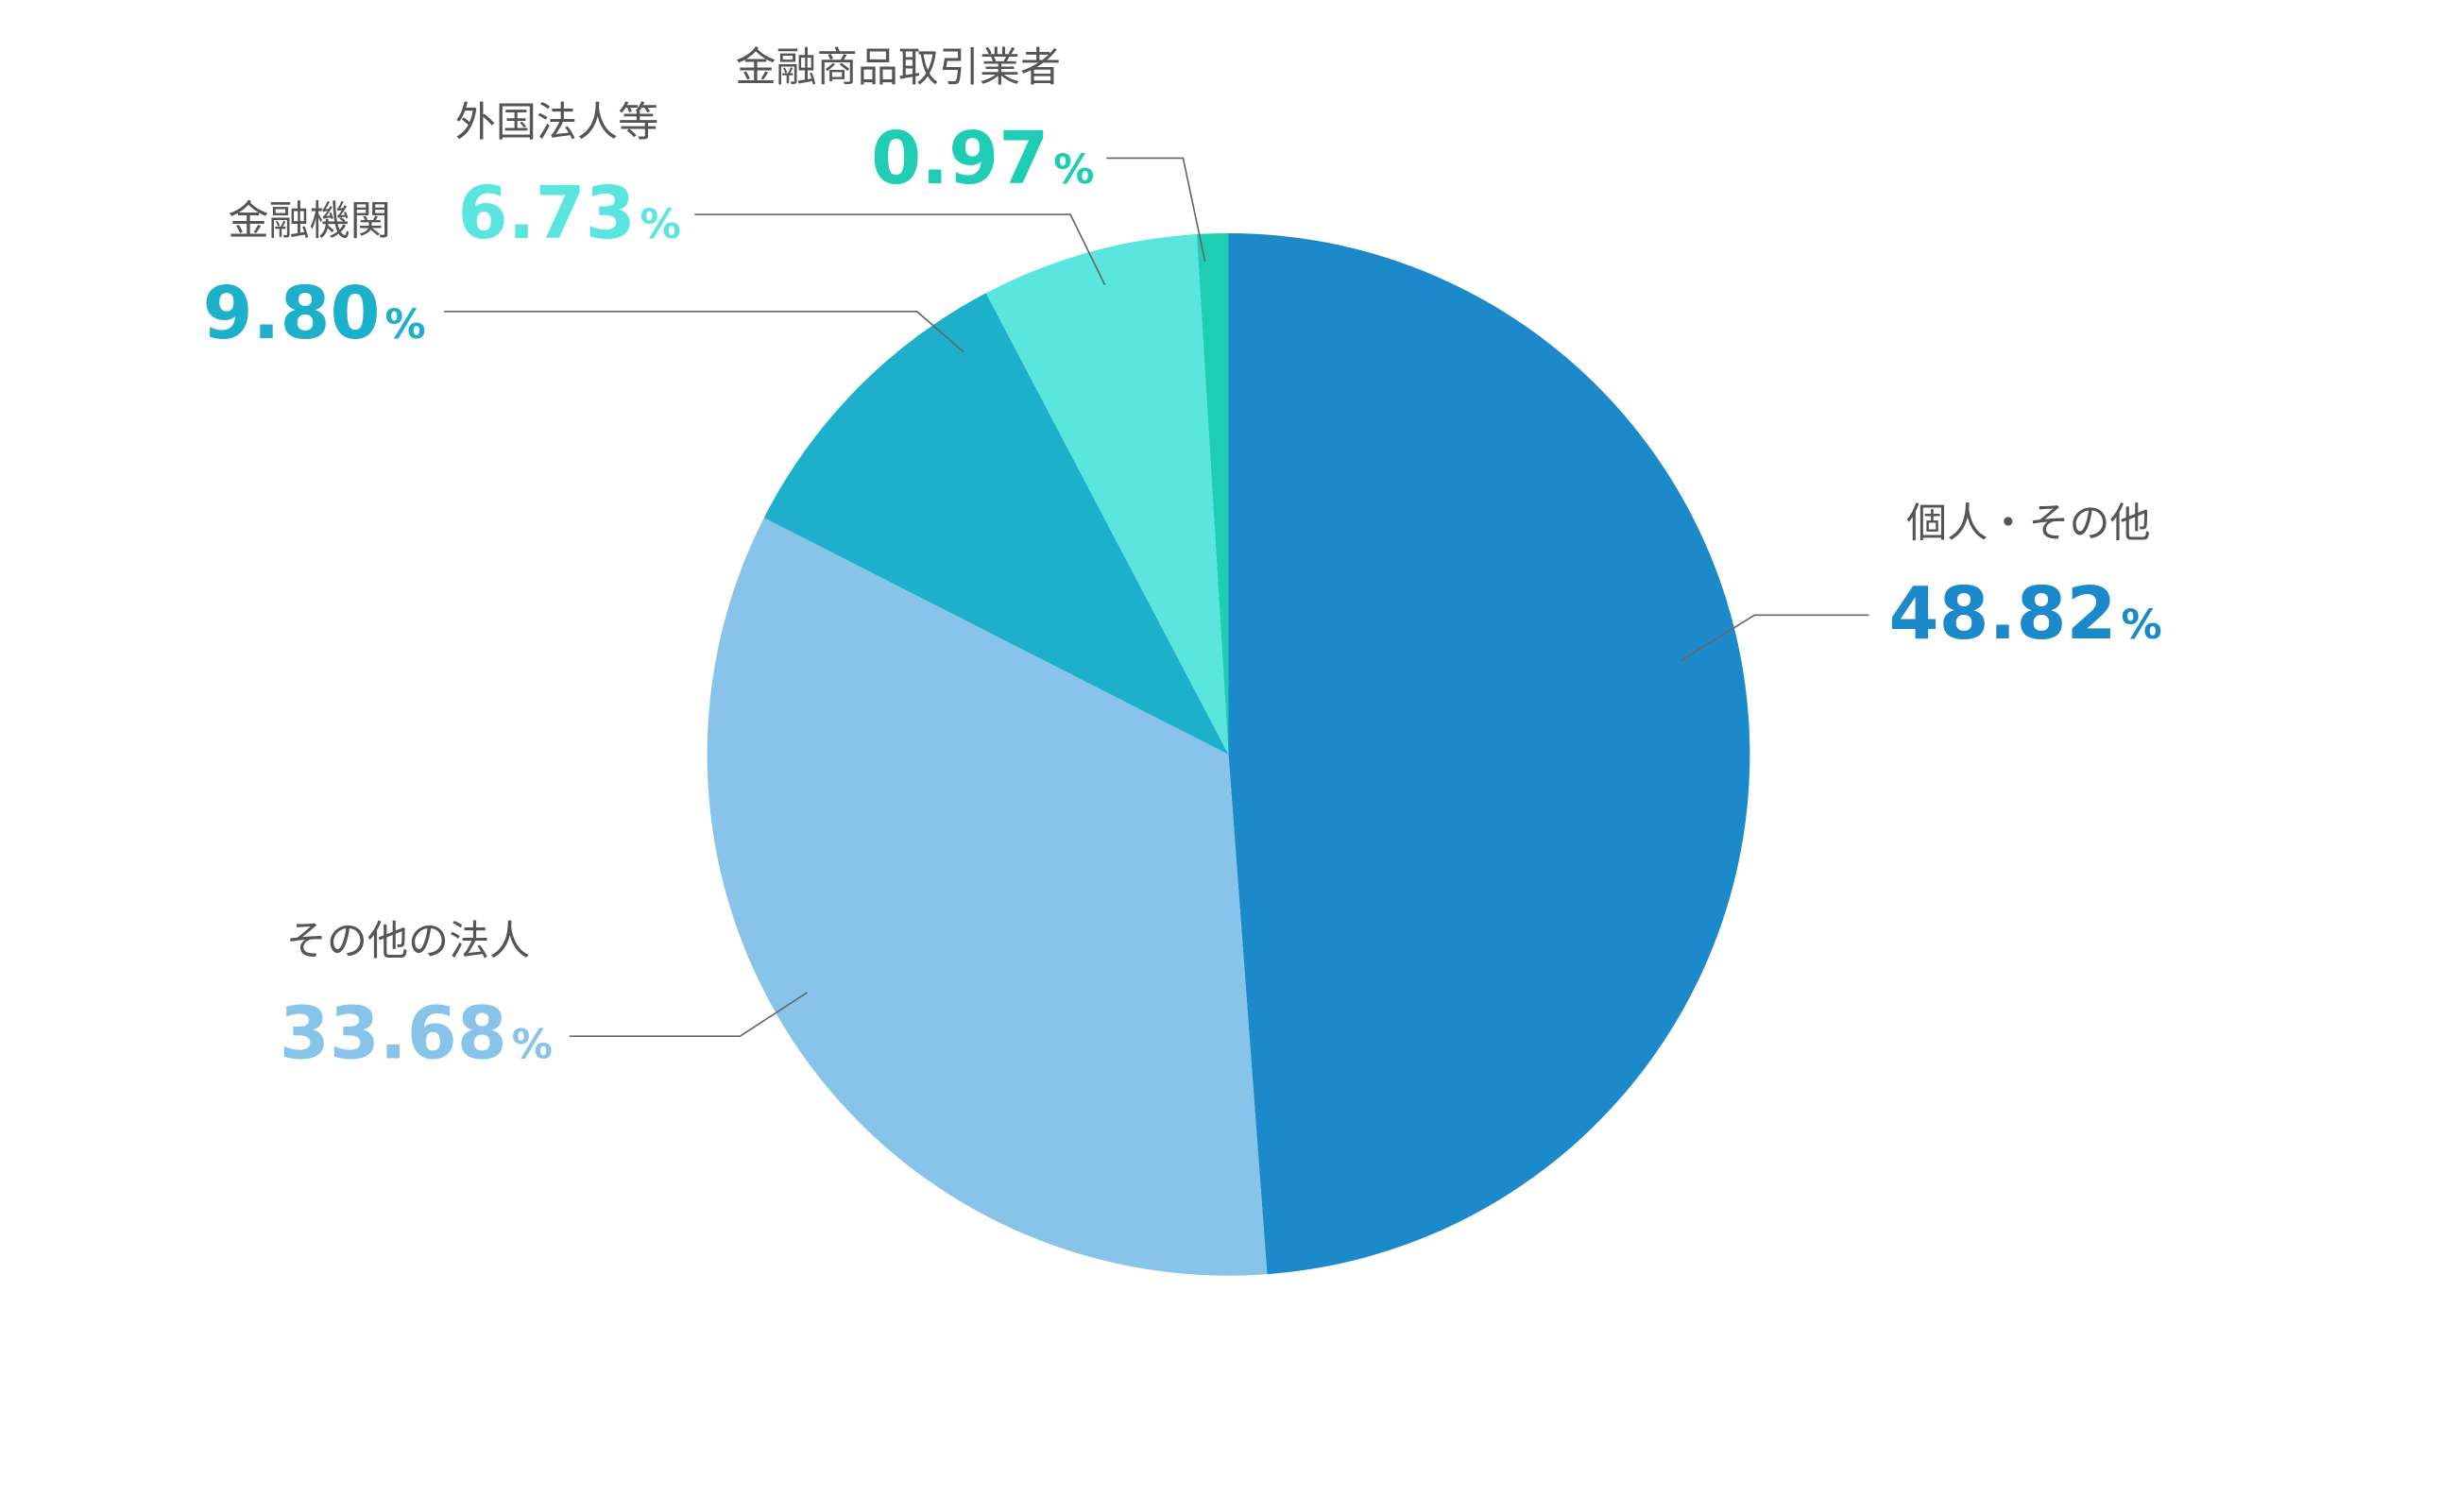 Image resolution: width=2457 pixels, height=1512 pixels. What do you see at coordinates (2028, 523) in the screenshot?
I see `slice-label: 個人・その他` at bounding box center [2028, 523].